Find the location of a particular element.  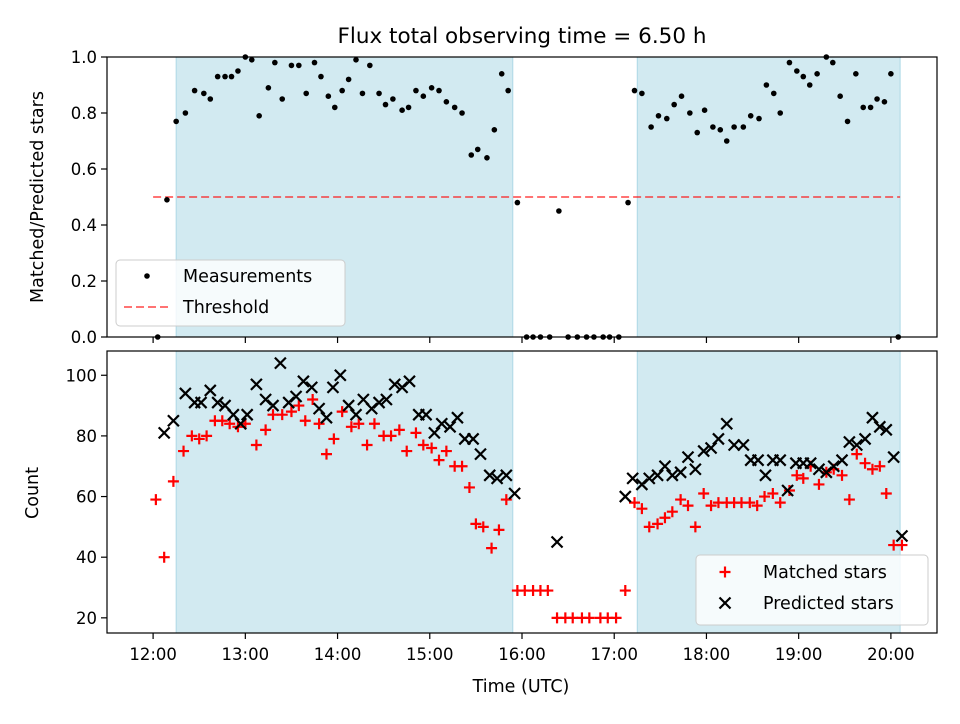

legend-bottom-box is located at coordinates (812, 590).